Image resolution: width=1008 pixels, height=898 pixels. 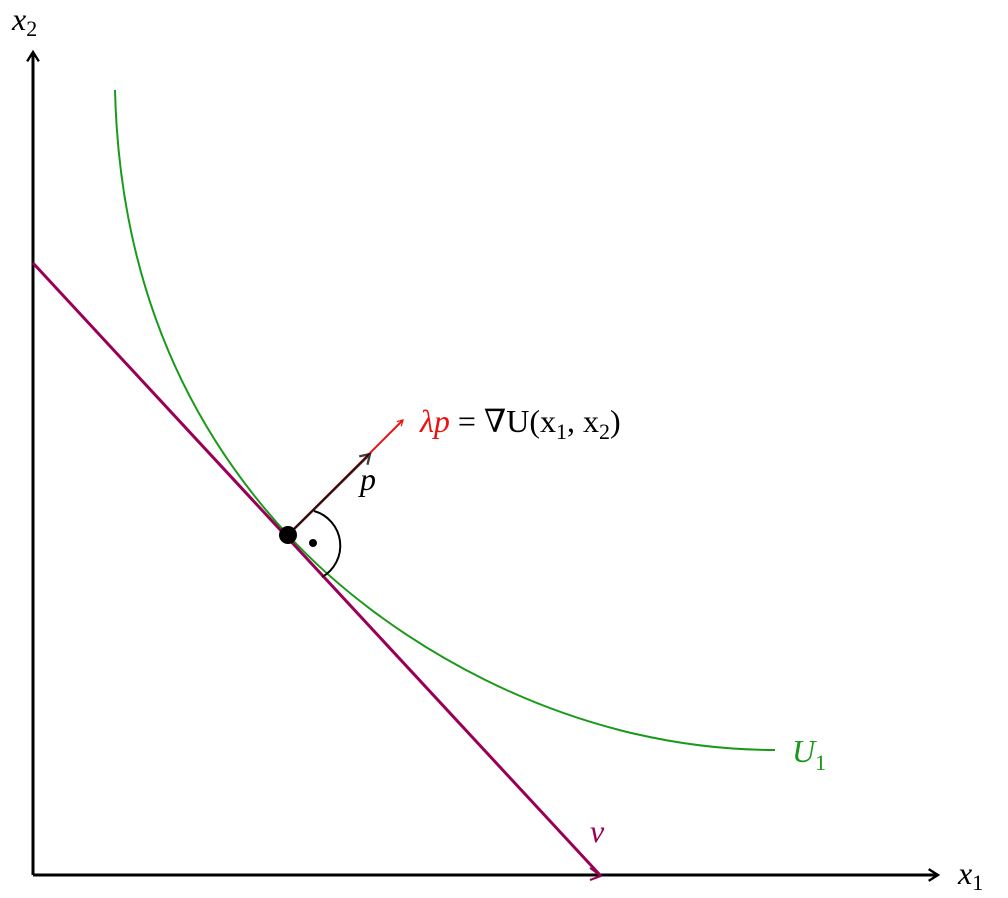 What do you see at coordinates (970, 875) in the screenshot?
I see `x-axis-label: x1` at bounding box center [970, 875].